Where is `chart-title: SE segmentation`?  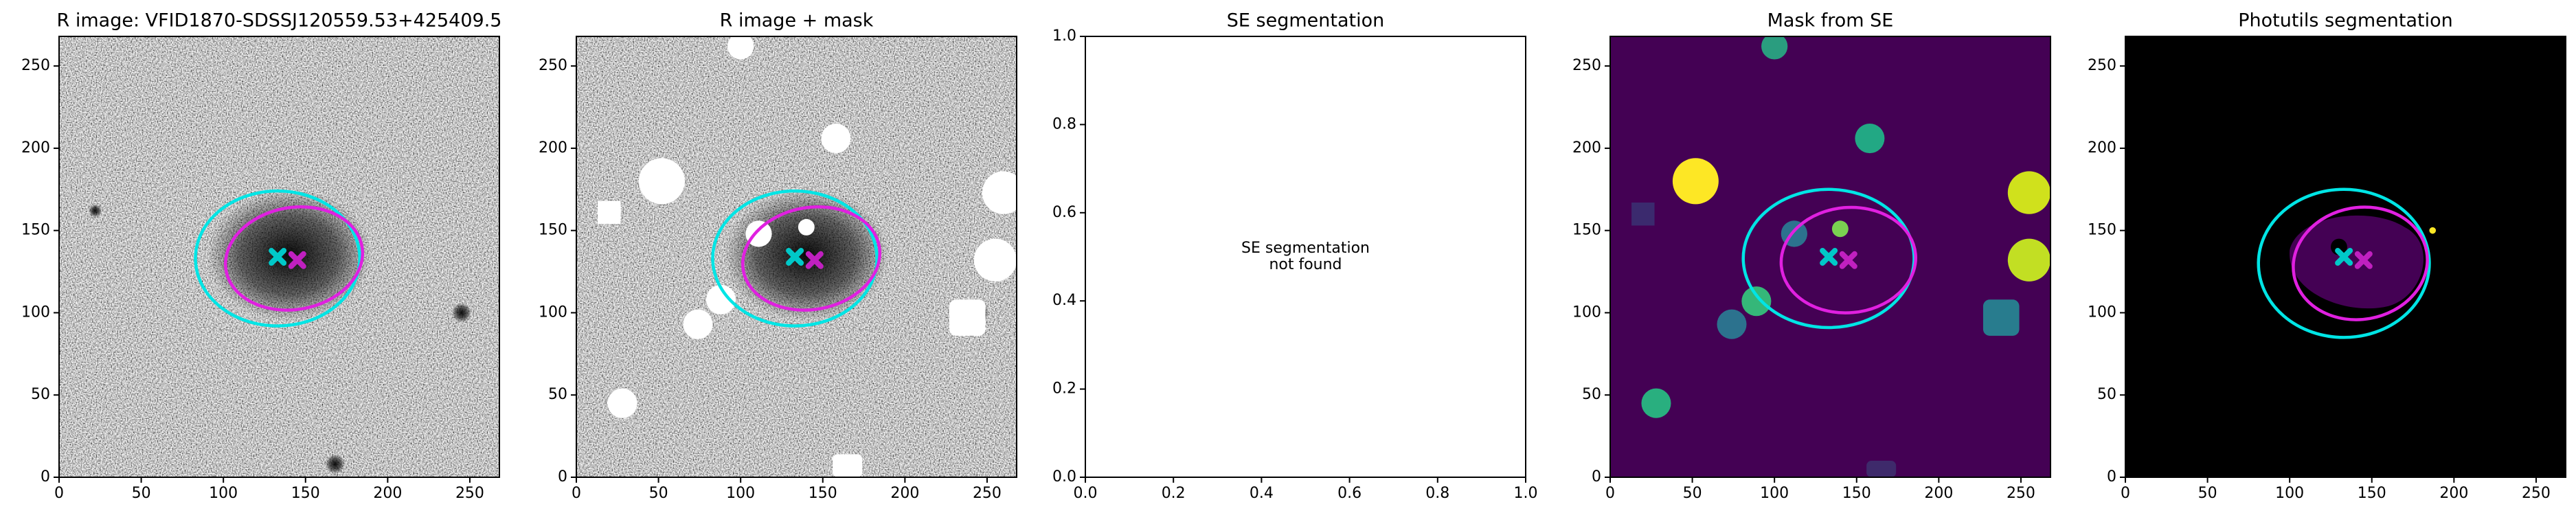
chart-title: SE segmentation is located at coordinates (1305, 21).